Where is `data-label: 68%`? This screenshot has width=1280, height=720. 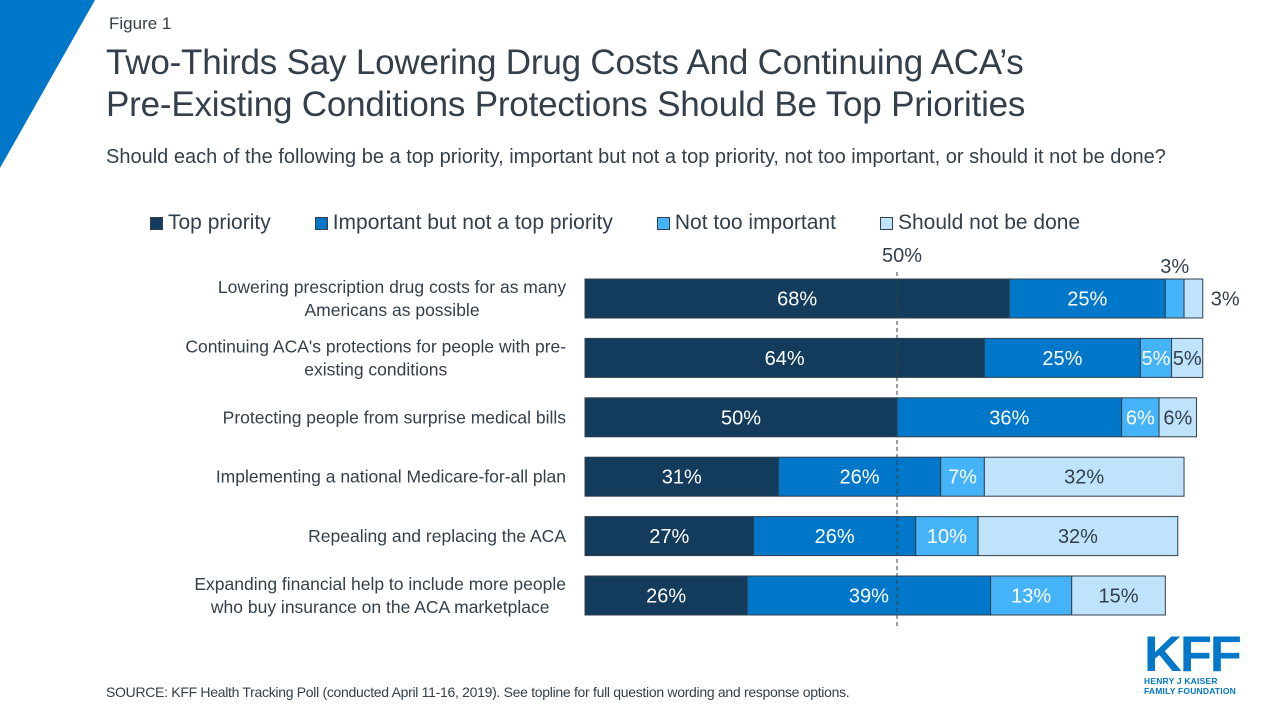
data-label: 68% is located at coordinates (797, 300).